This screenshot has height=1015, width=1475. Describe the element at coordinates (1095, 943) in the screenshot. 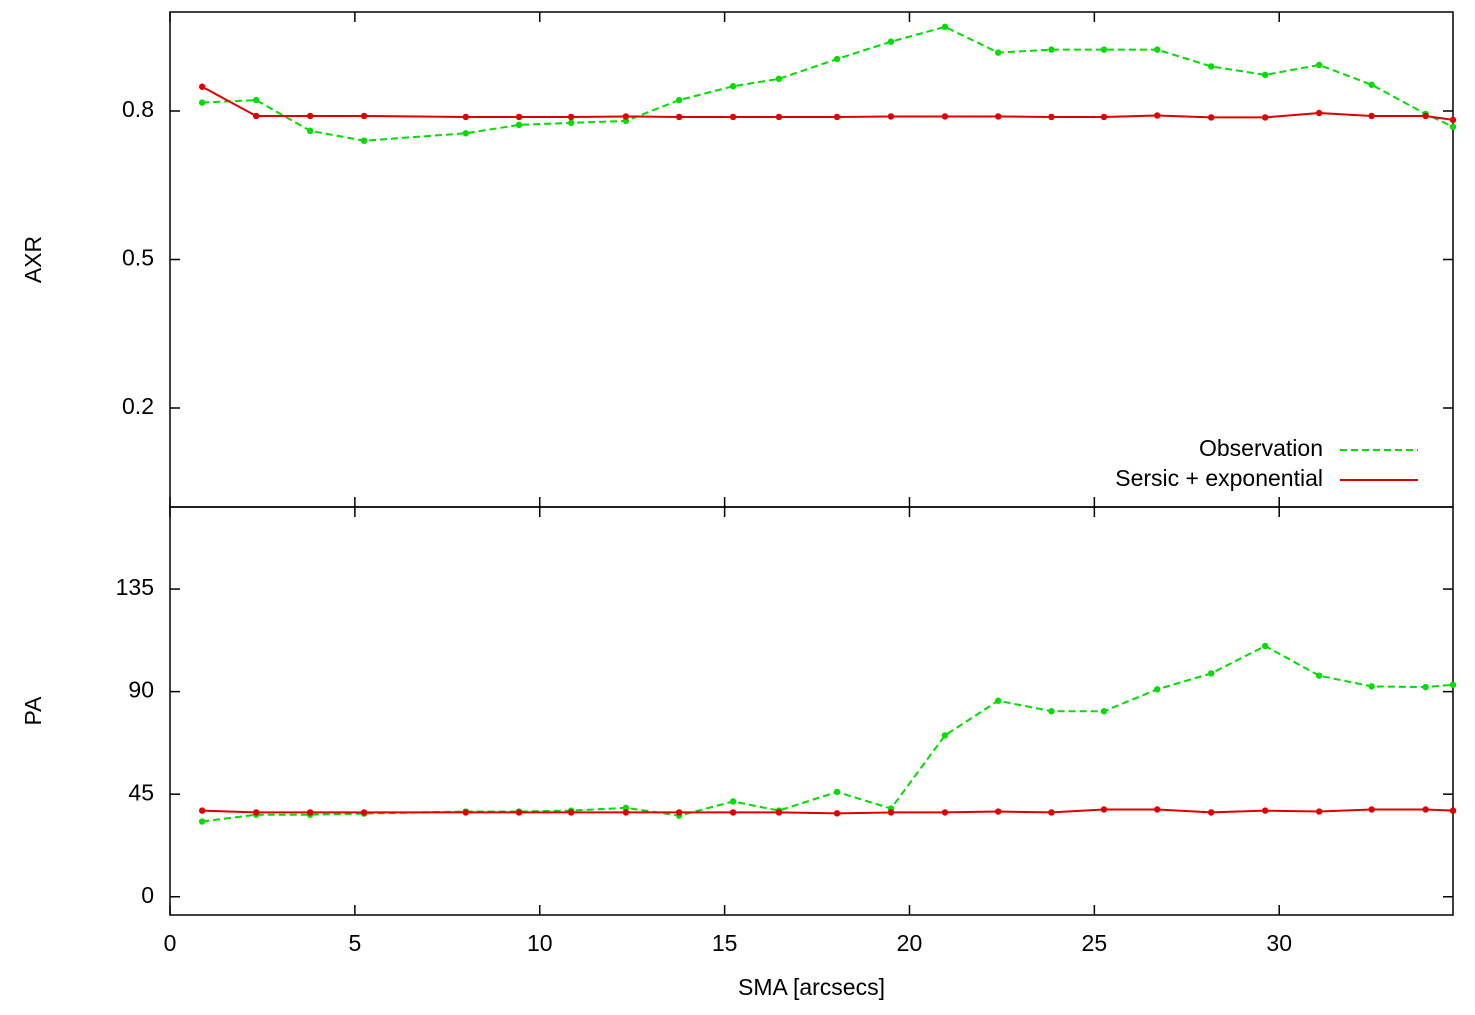

I see `x-tick-label: 25` at that location.